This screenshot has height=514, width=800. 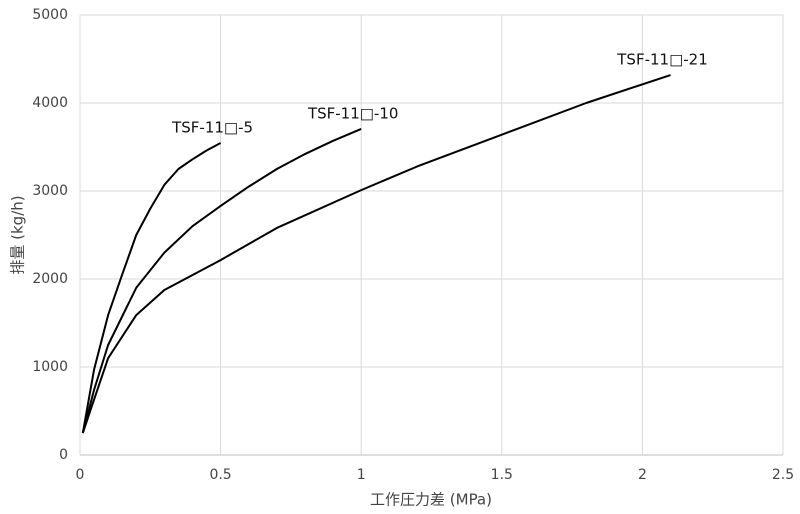 I want to click on x-tick-label: 1, so click(x=361, y=475).